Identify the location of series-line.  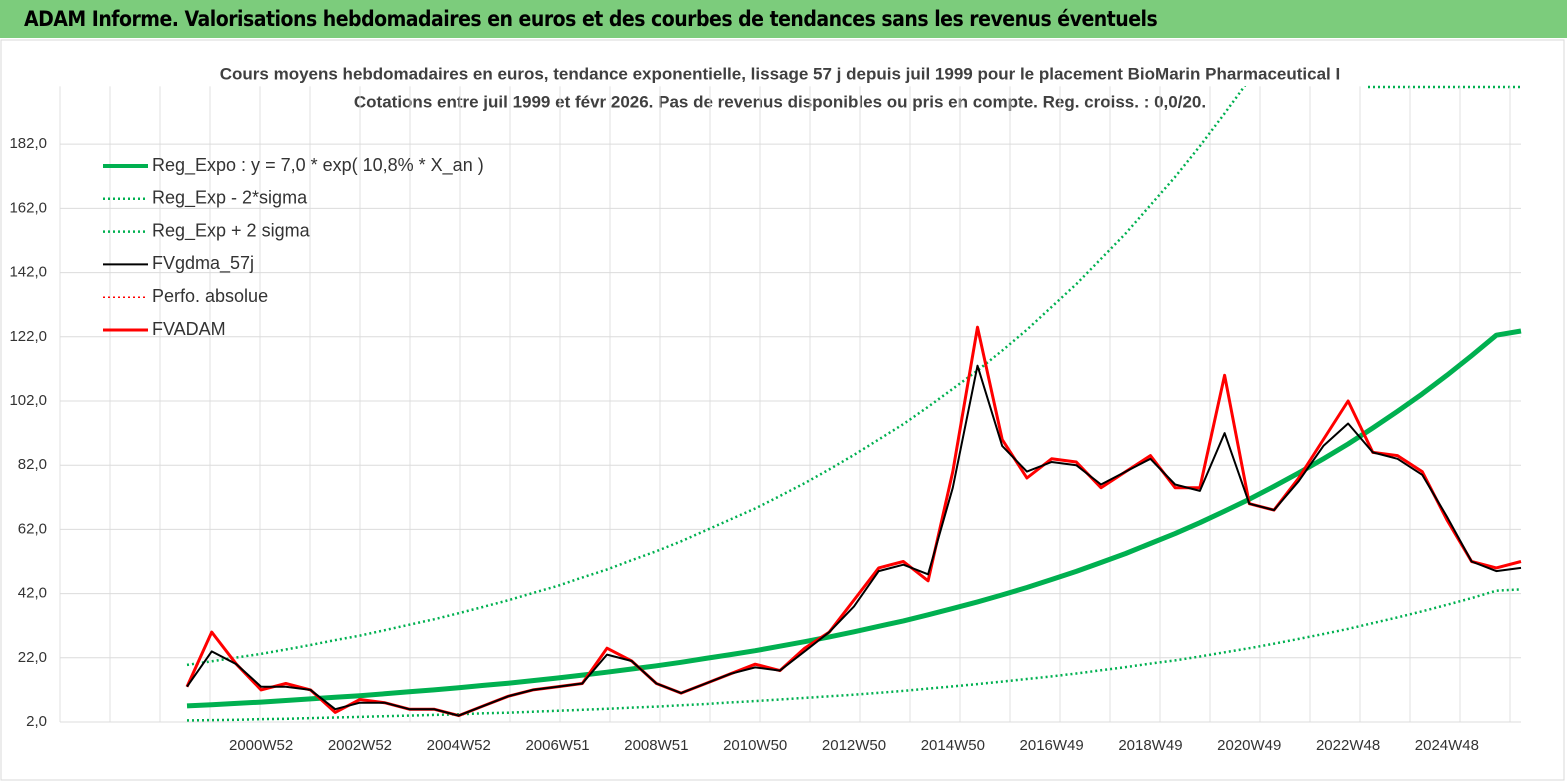
(854, 655).